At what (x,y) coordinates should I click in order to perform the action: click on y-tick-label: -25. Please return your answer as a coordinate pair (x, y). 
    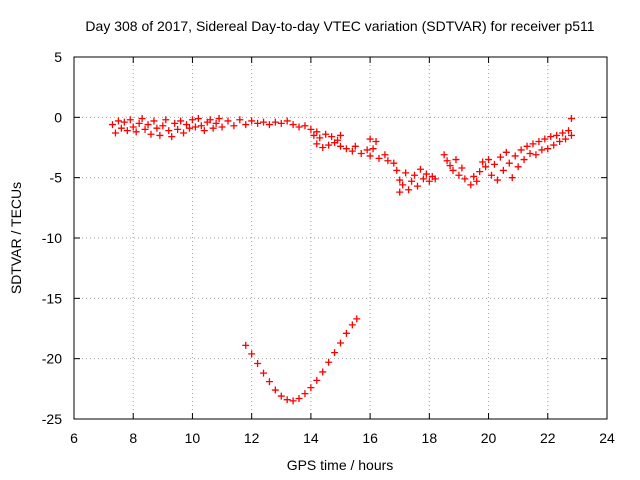
    Looking at the image, I should click on (52, 419).